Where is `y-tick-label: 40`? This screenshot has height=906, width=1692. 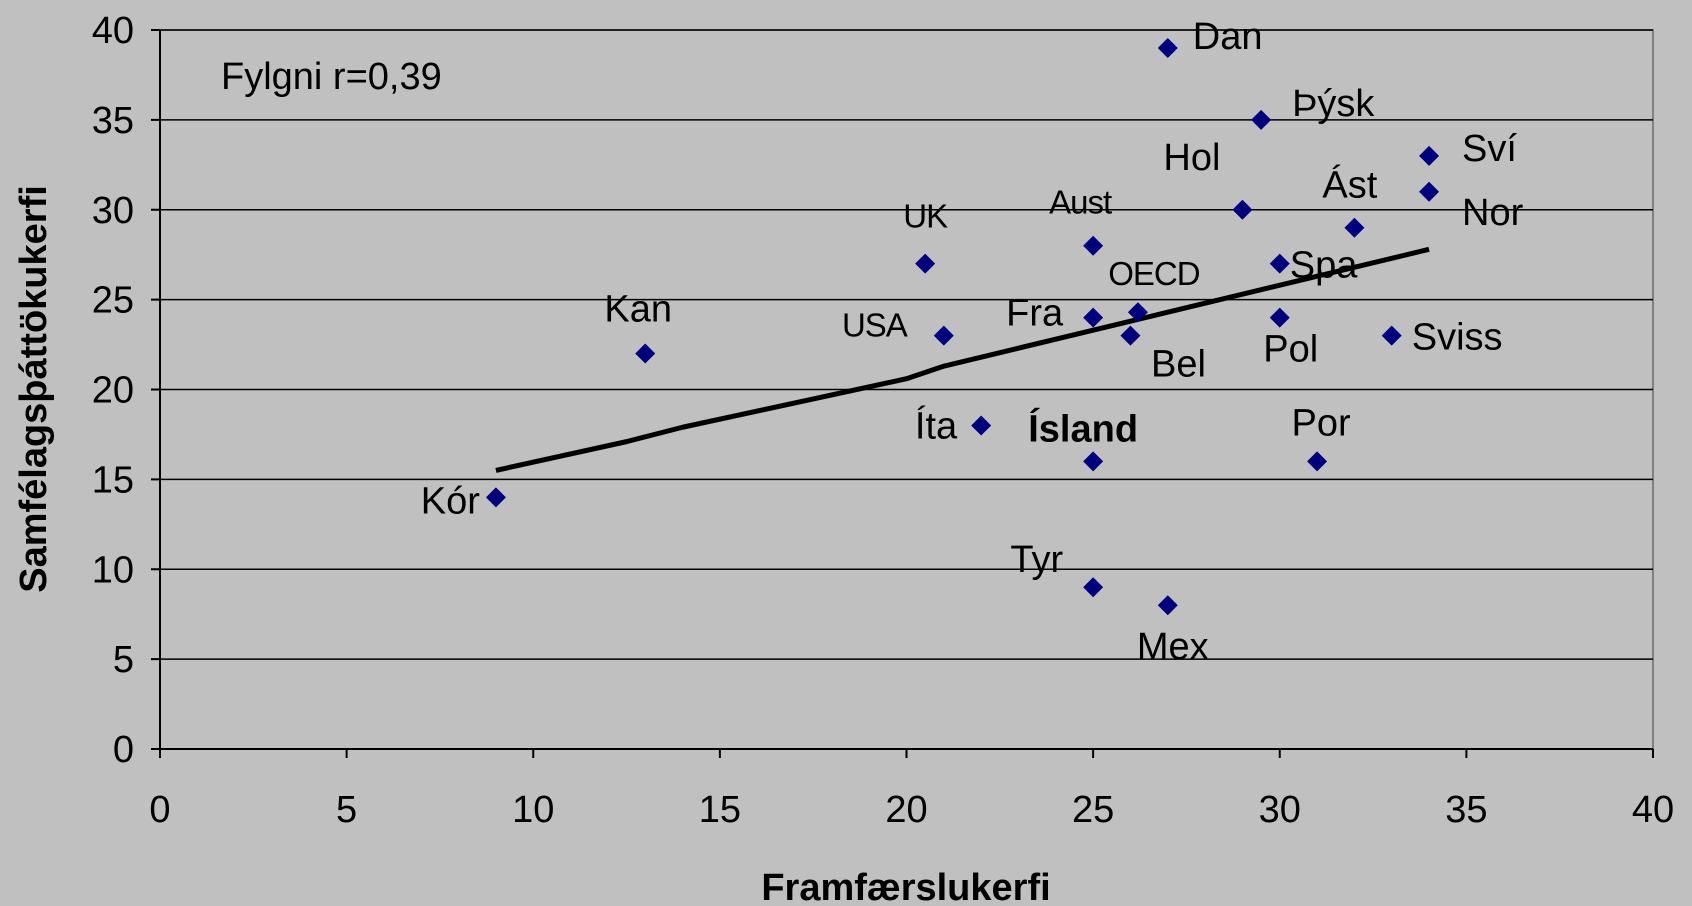 y-tick-label: 40 is located at coordinates (113, 31).